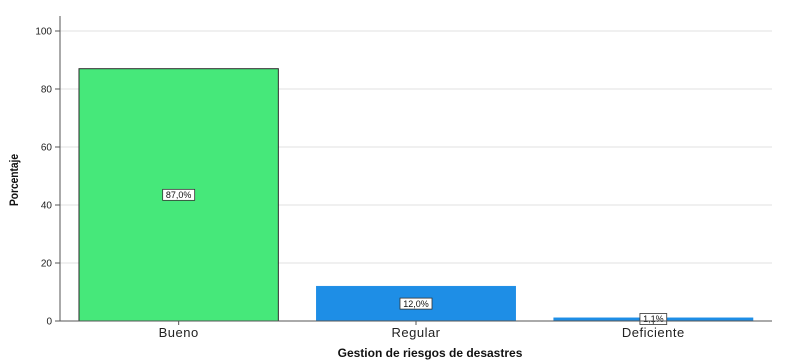  What do you see at coordinates (47, 177) in the screenshot?
I see `y-axis-ticks: 0 20 40 60 80 100` at bounding box center [47, 177].